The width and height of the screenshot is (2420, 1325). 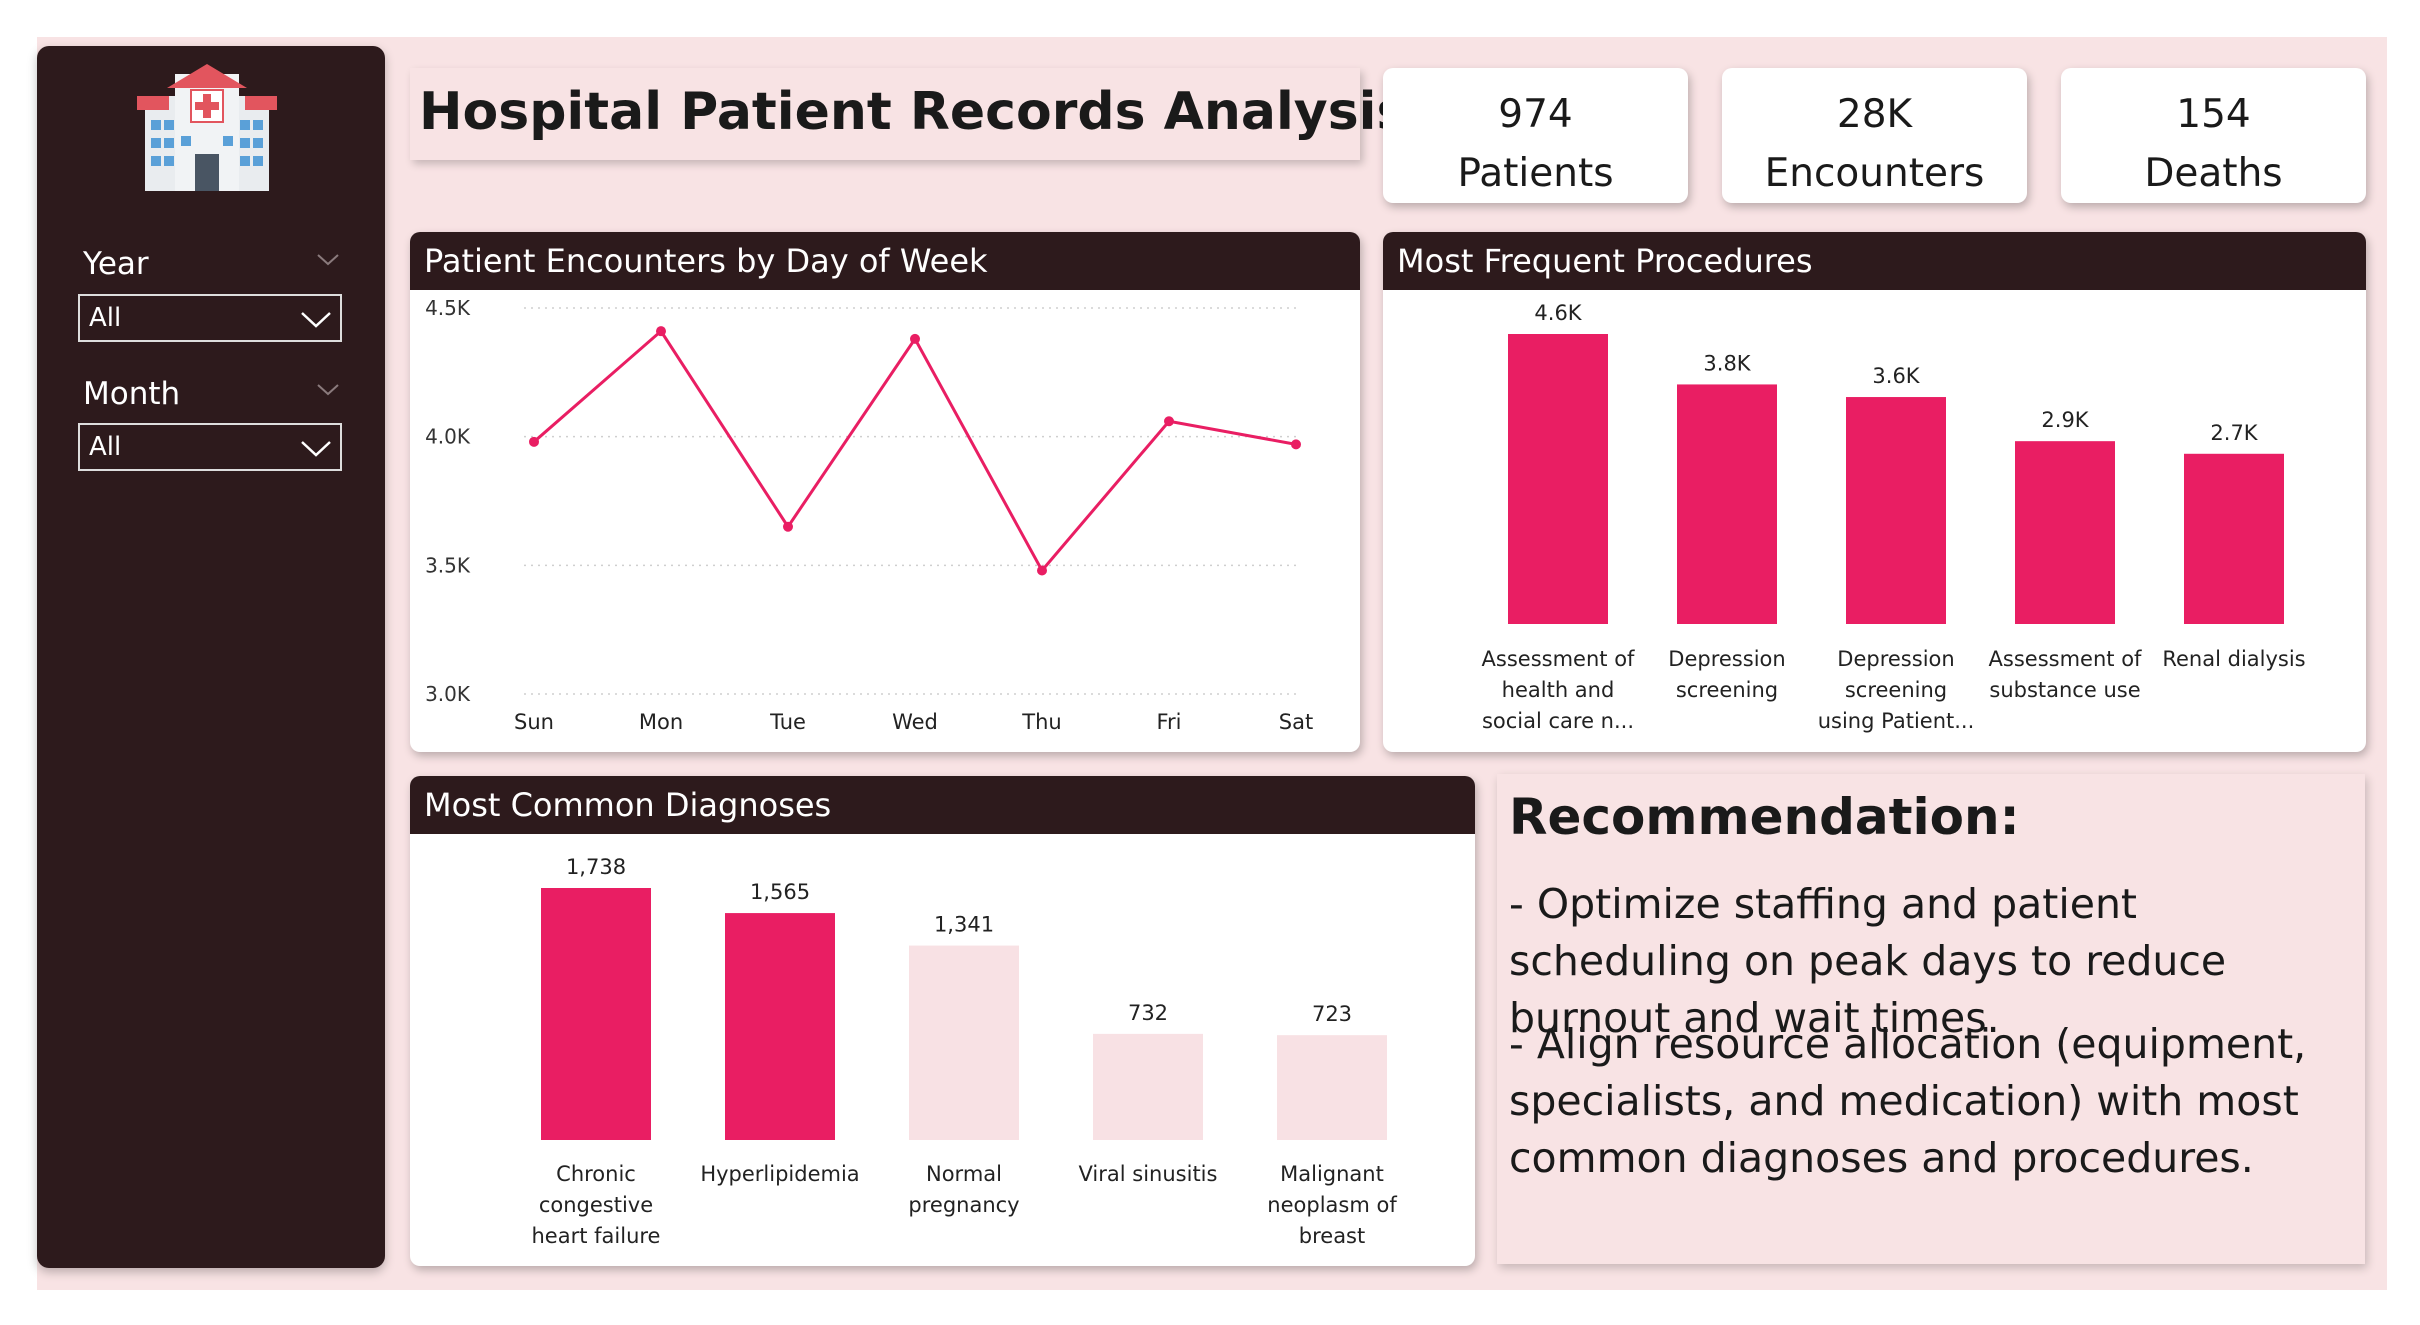 I want to click on x-tick-label: substance use, so click(x=2064, y=690).